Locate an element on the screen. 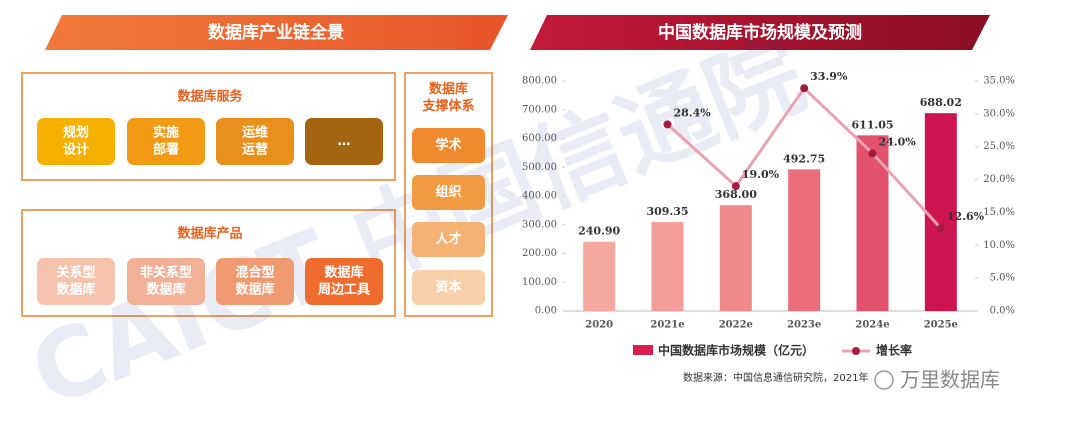 The height and width of the screenshot is (427, 1080). growth-label: 33.9% is located at coordinates (829, 76).